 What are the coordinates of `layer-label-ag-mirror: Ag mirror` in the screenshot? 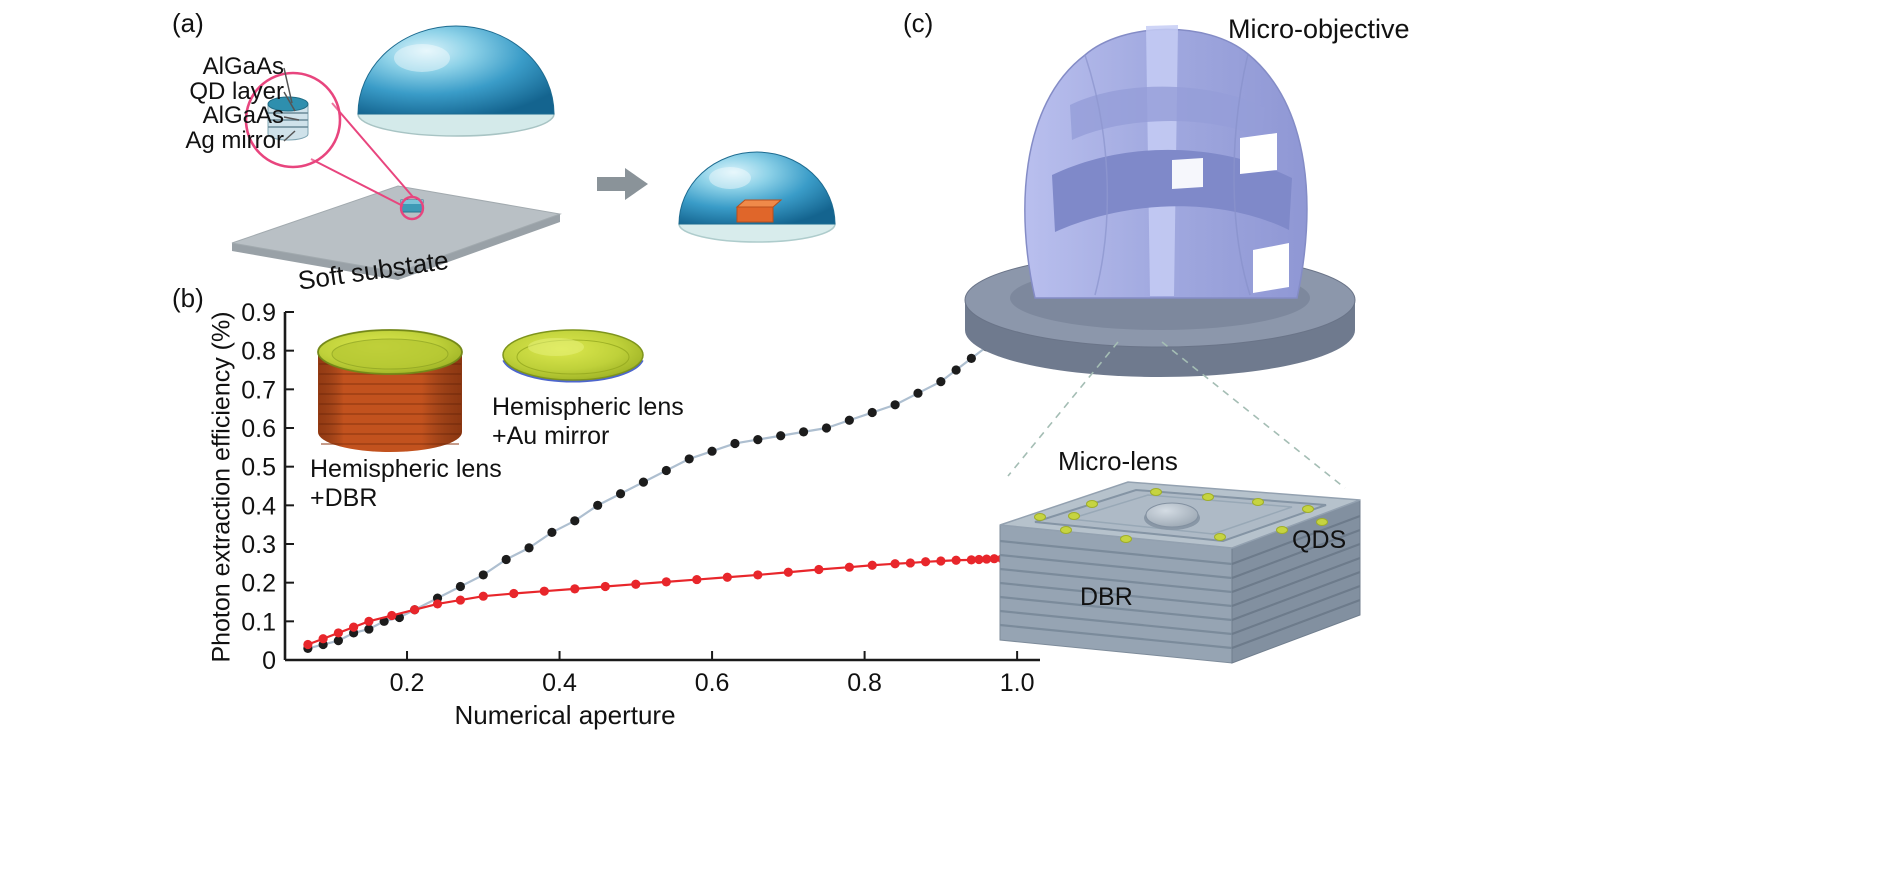 It's located at (234, 140).